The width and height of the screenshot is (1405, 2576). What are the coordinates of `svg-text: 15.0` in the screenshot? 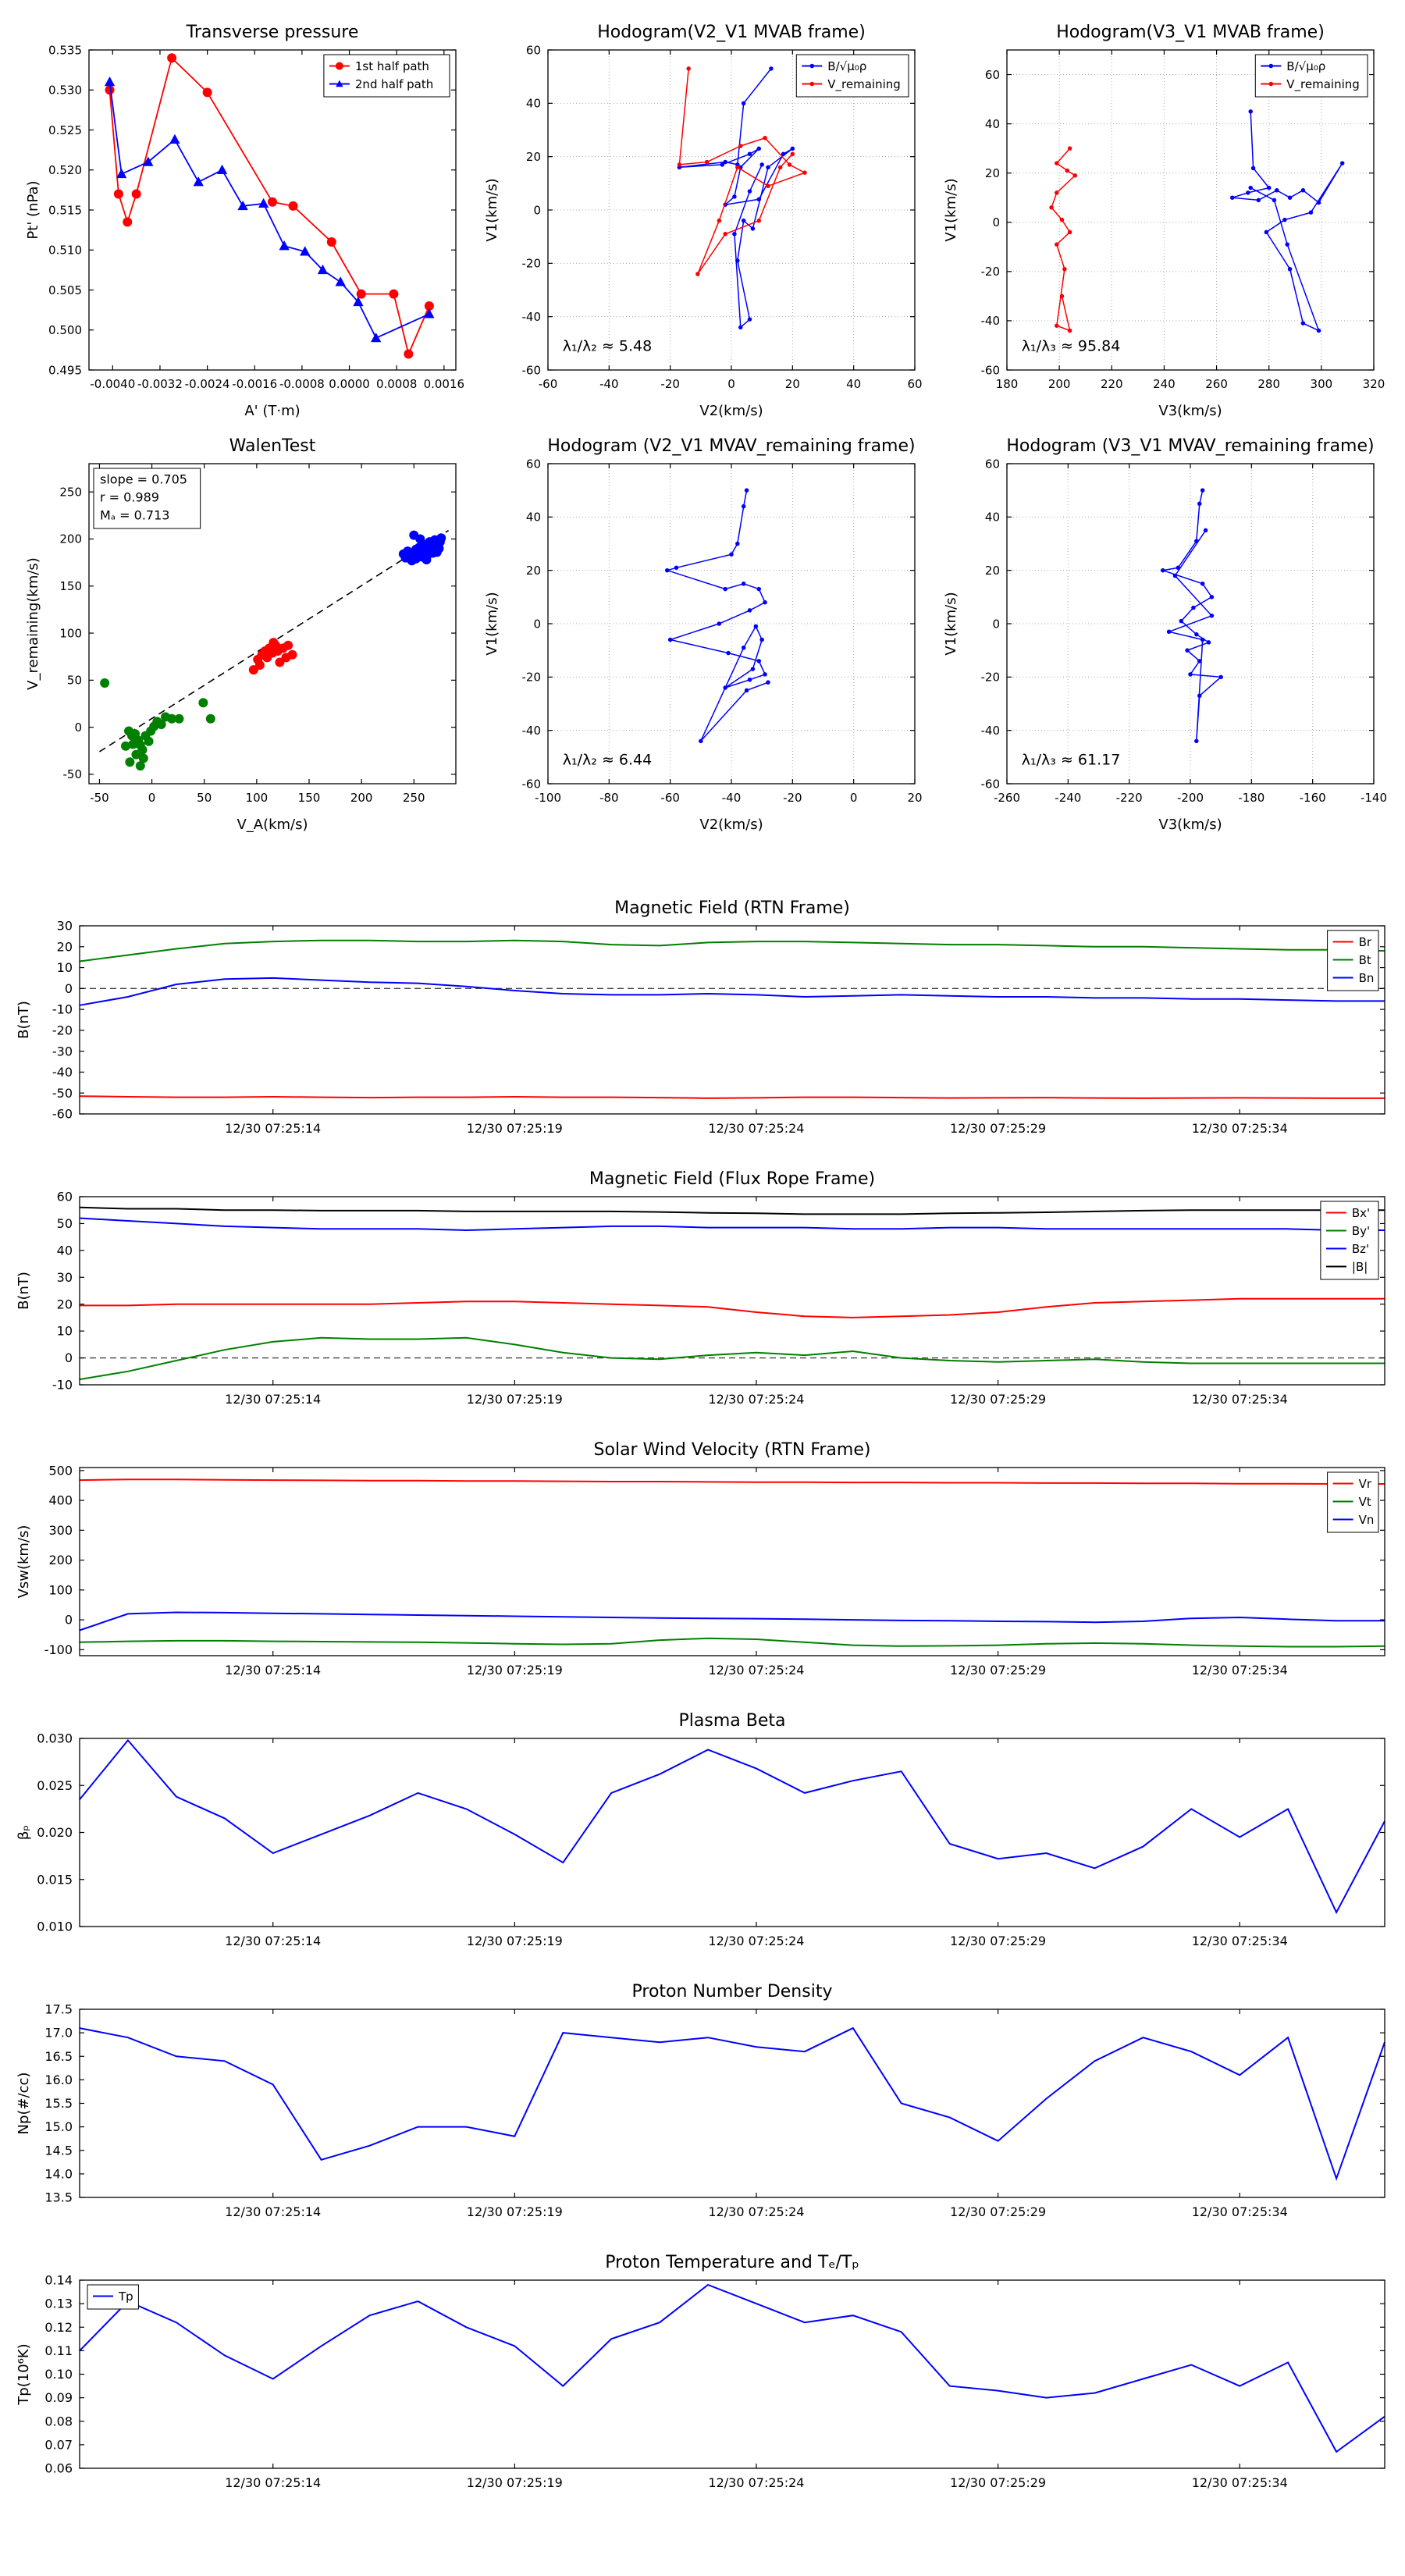 It's located at (59, 2126).